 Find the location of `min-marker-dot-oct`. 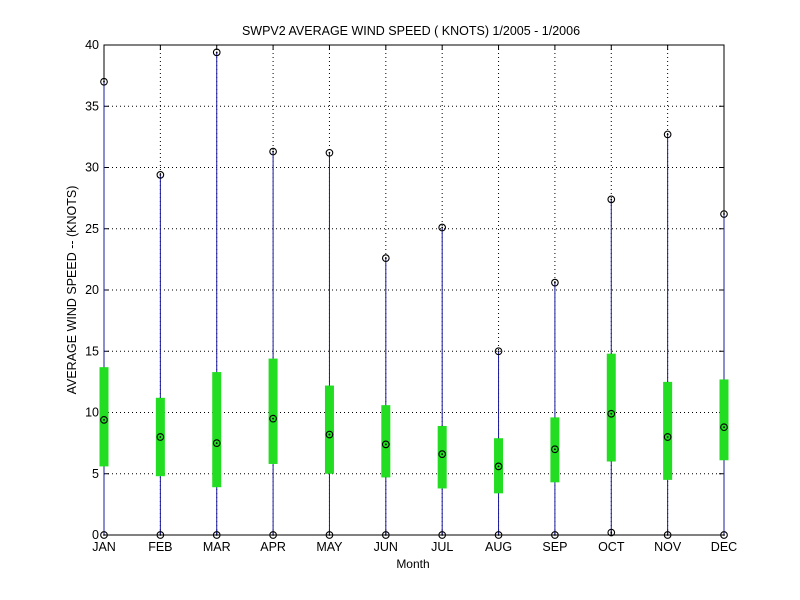

min-marker-dot-oct is located at coordinates (611, 532).